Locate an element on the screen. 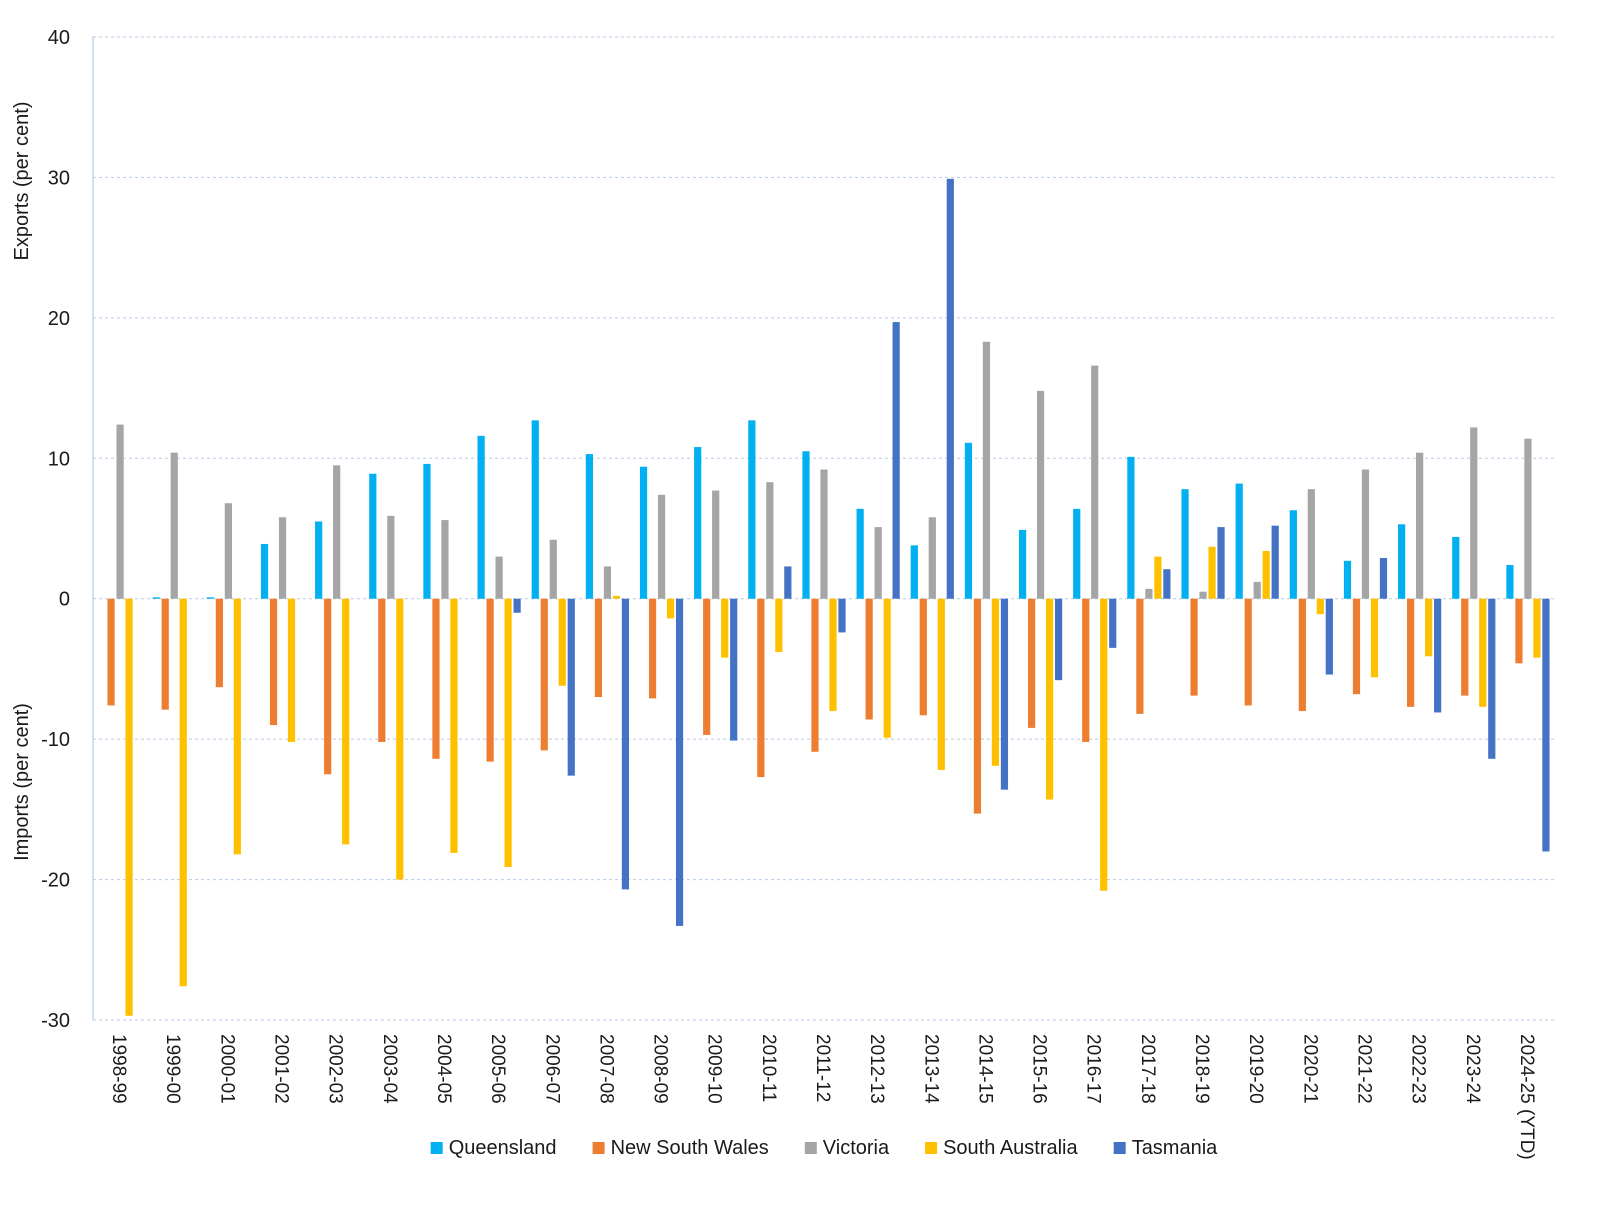  legend-item: Victoria is located at coordinates (847, 1148).